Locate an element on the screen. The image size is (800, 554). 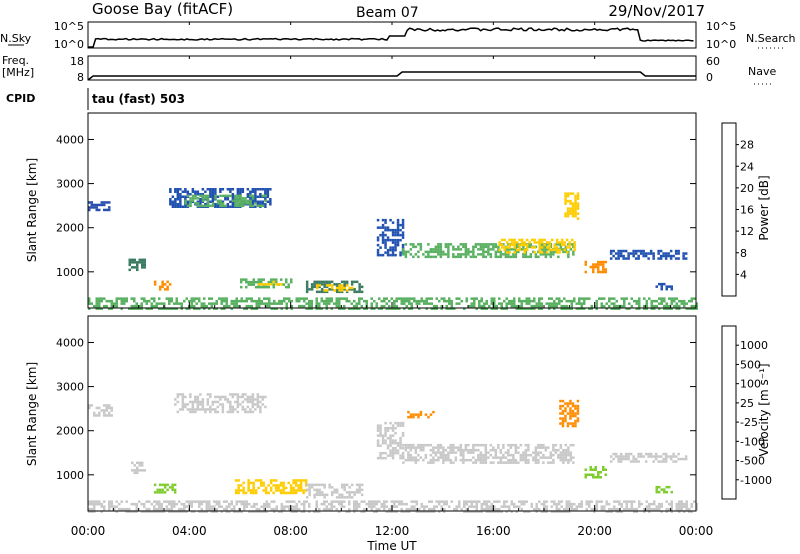
velocity-ytick-label: 3000 is located at coordinates (70, 387).